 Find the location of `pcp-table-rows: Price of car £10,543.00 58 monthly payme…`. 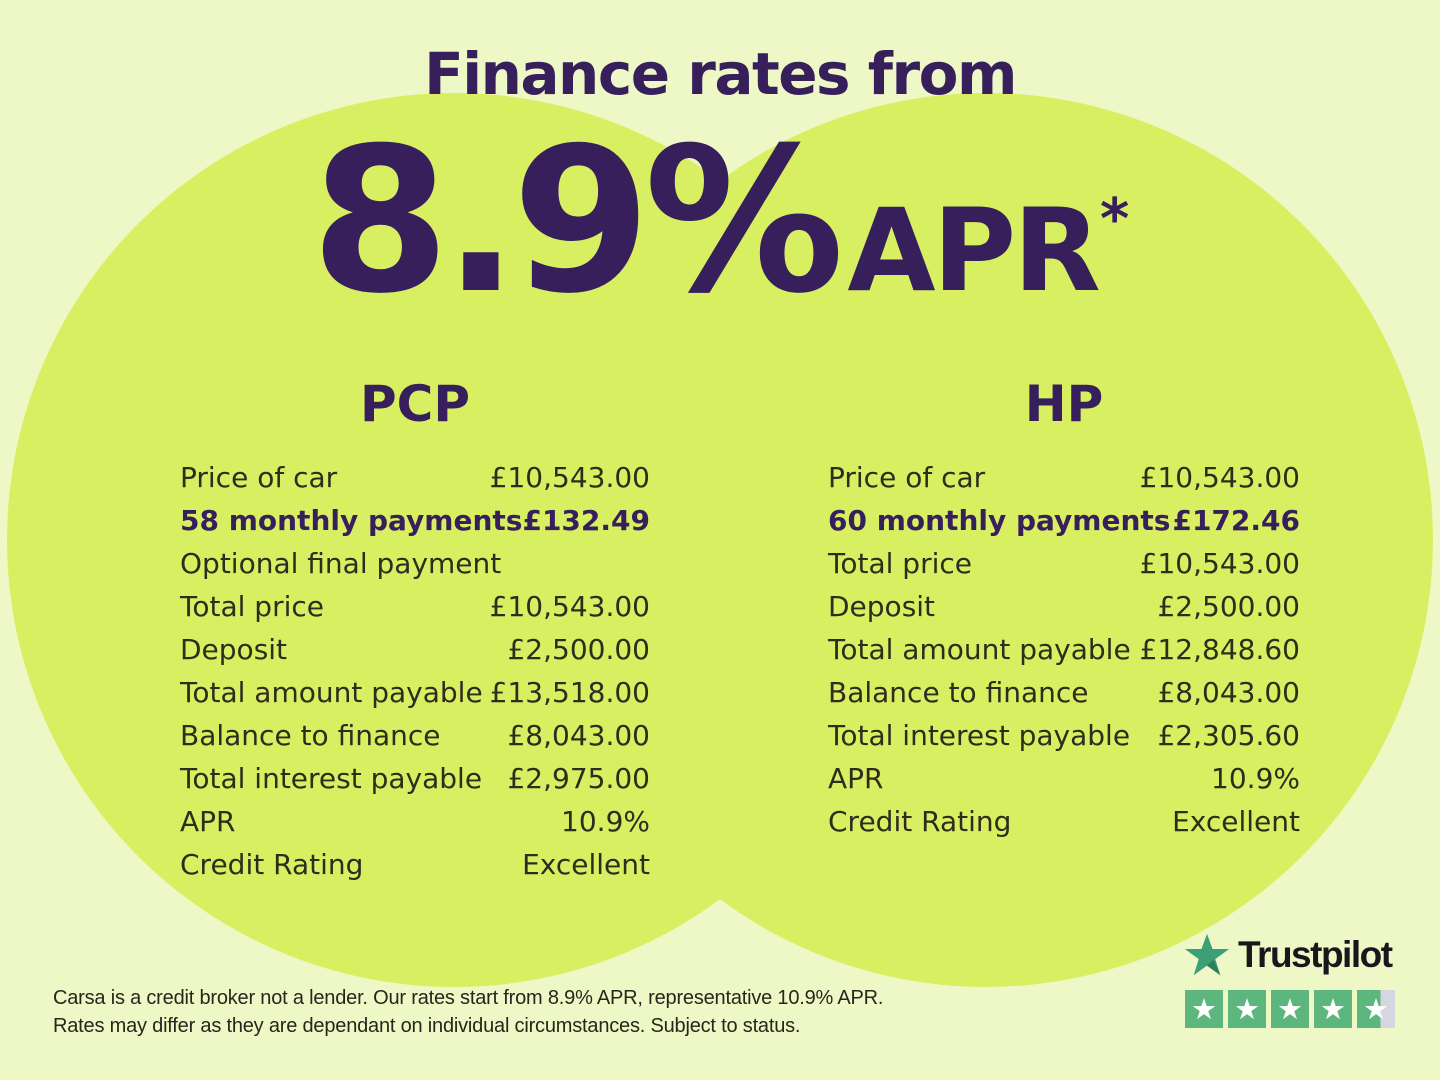

pcp-table-rows: Price of car £10,543.00 58 monthly payme… is located at coordinates (415, 671).